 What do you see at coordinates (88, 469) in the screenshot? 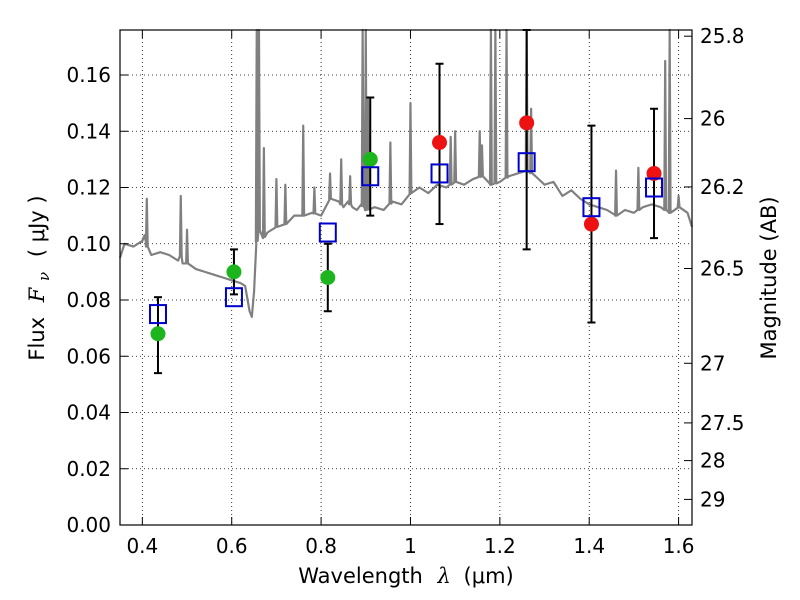
I see `y-tick-label: 0.02` at bounding box center [88, 469].